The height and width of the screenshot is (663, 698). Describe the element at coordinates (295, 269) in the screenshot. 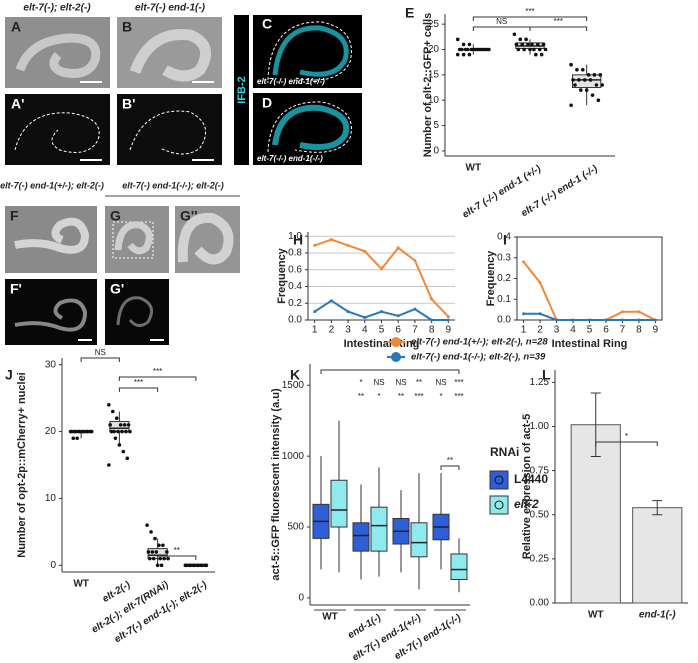

I see `y-tick-label: 0.6` at that location.